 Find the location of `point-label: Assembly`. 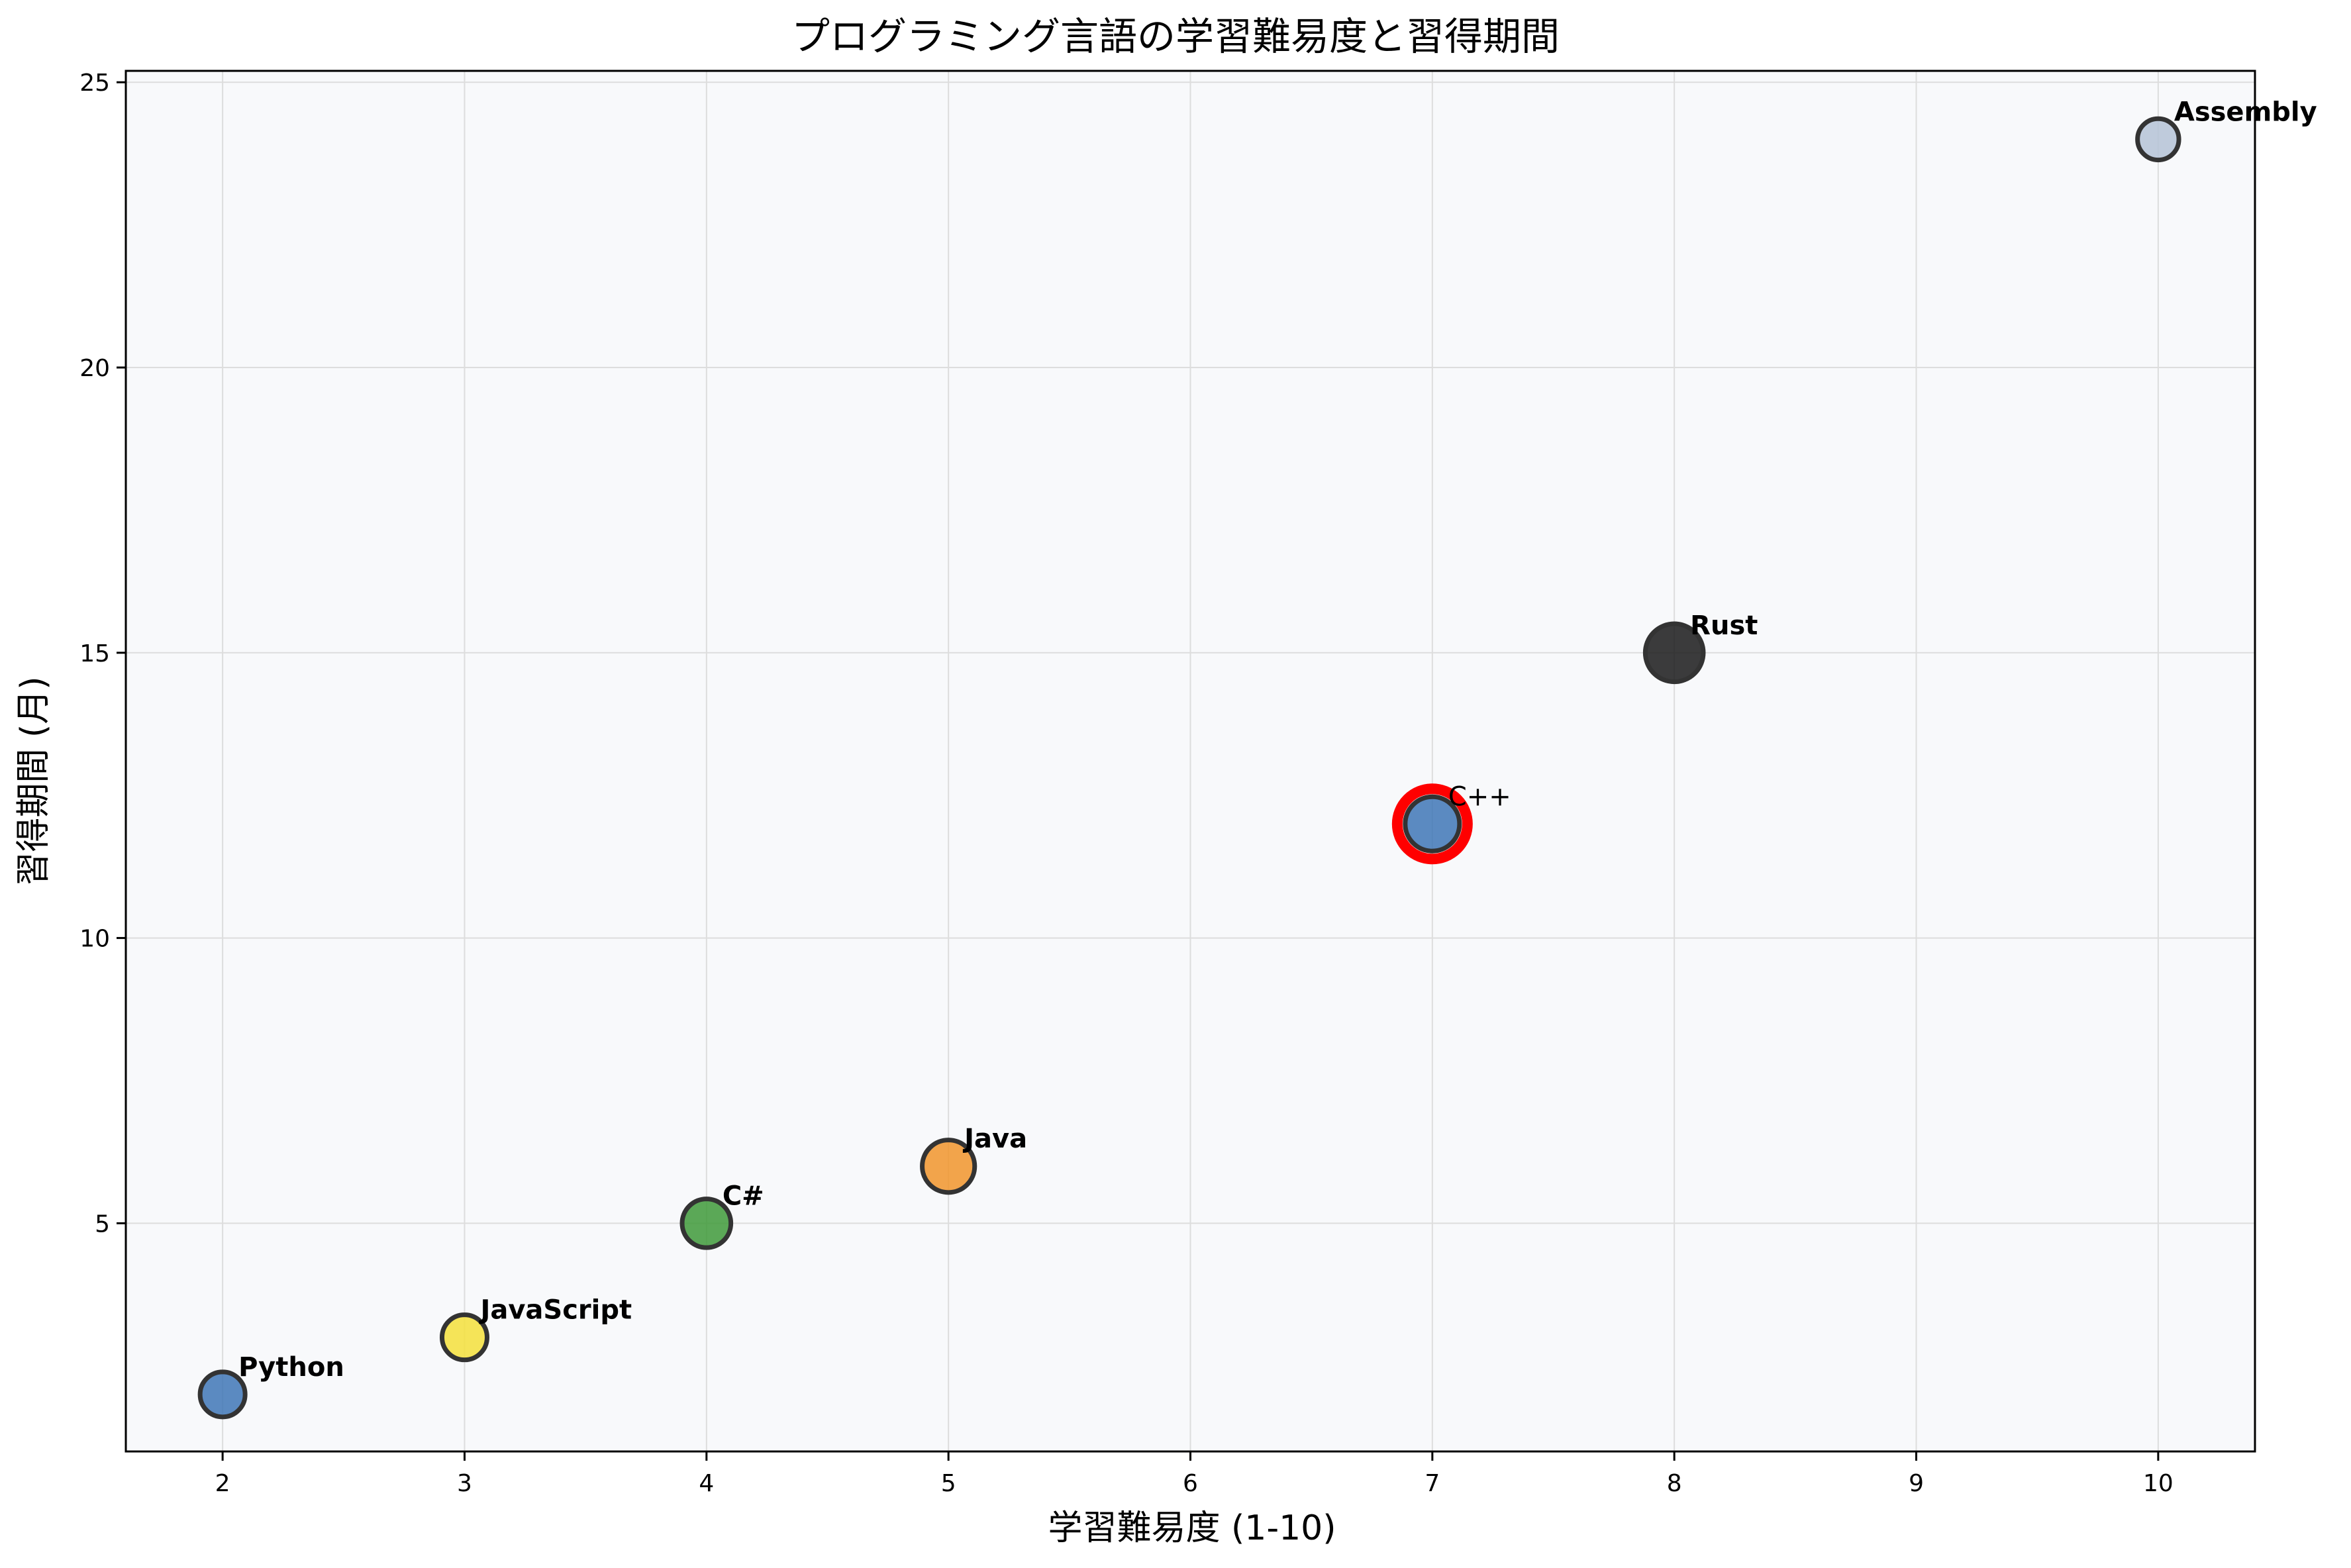

point-label: Assembly is located at coordinates (2245, 112).